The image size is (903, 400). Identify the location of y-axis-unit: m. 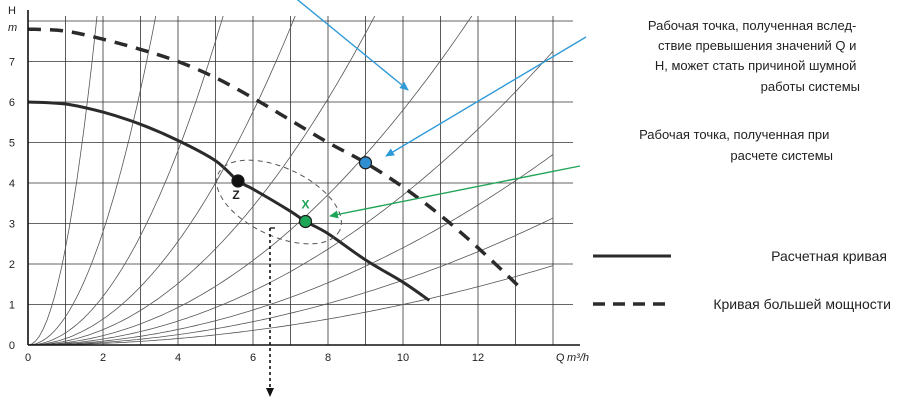
(12, 28).